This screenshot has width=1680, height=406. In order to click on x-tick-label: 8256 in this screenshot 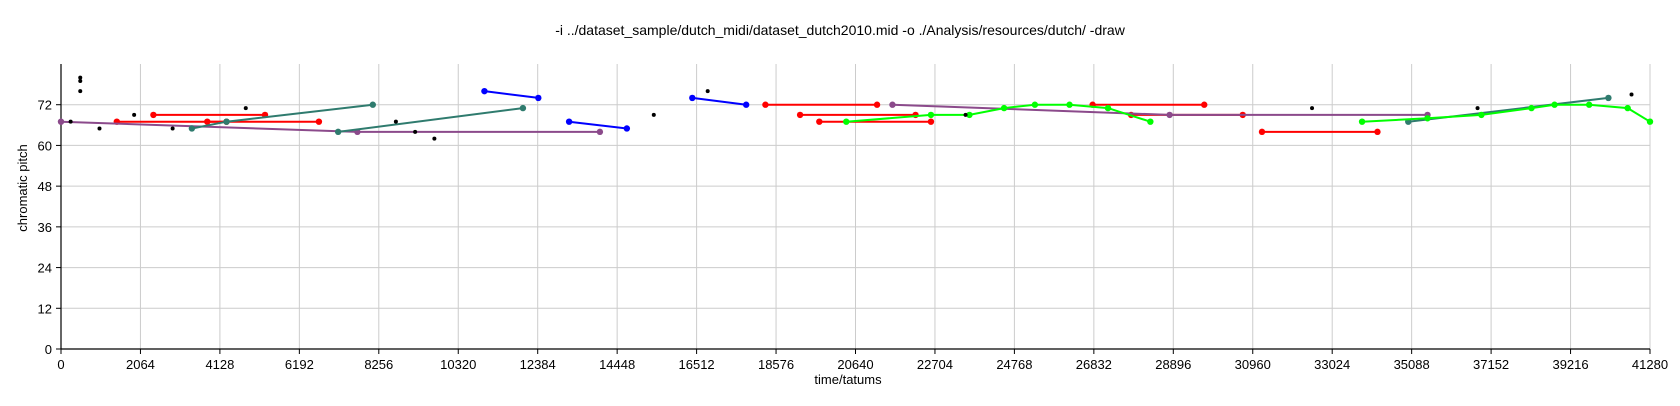, I will do `click(378, 364)`.